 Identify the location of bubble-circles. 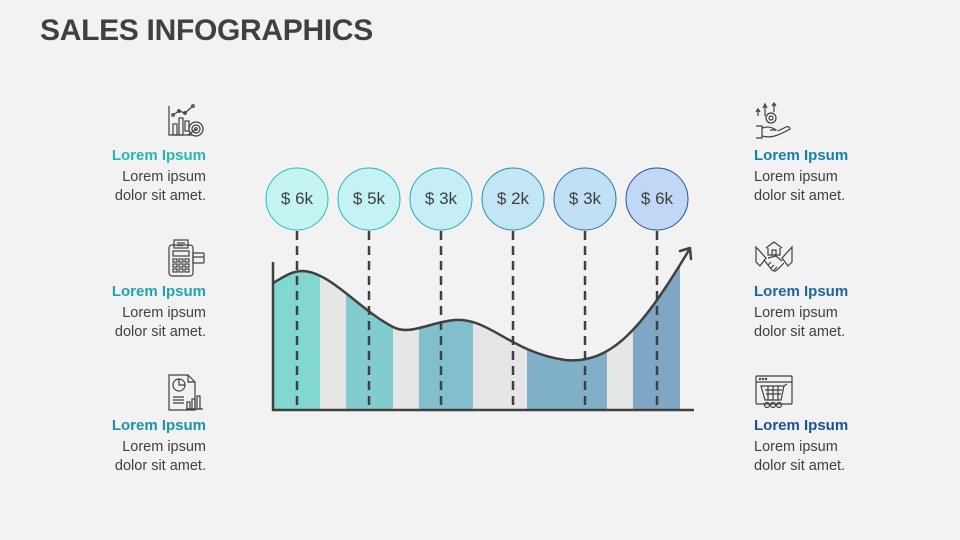
(477, 199).